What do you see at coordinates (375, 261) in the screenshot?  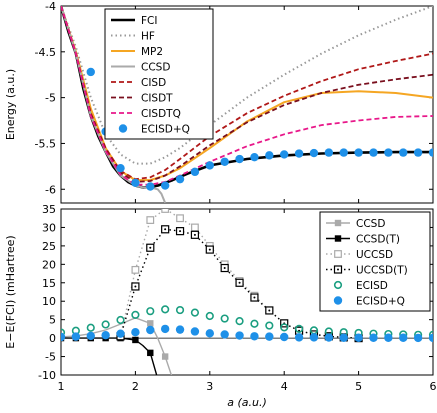 I see `legend: CCSD CCSD(T) UCCSD UCCSD(T) ECISD ECISD+Q` at bounding box center [375, 261].